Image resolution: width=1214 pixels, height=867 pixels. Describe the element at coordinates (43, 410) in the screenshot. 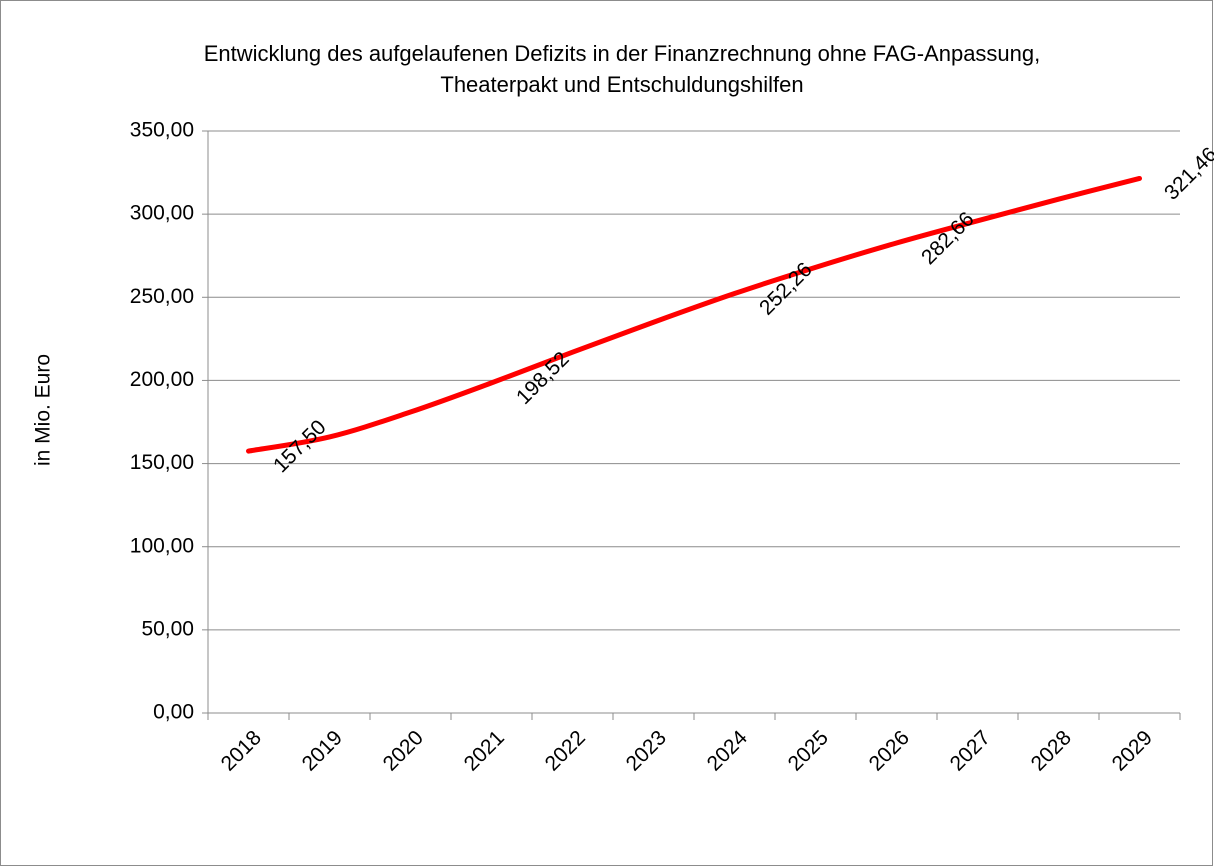

I see `y-axis-label: in Mio. Euro` at that location.